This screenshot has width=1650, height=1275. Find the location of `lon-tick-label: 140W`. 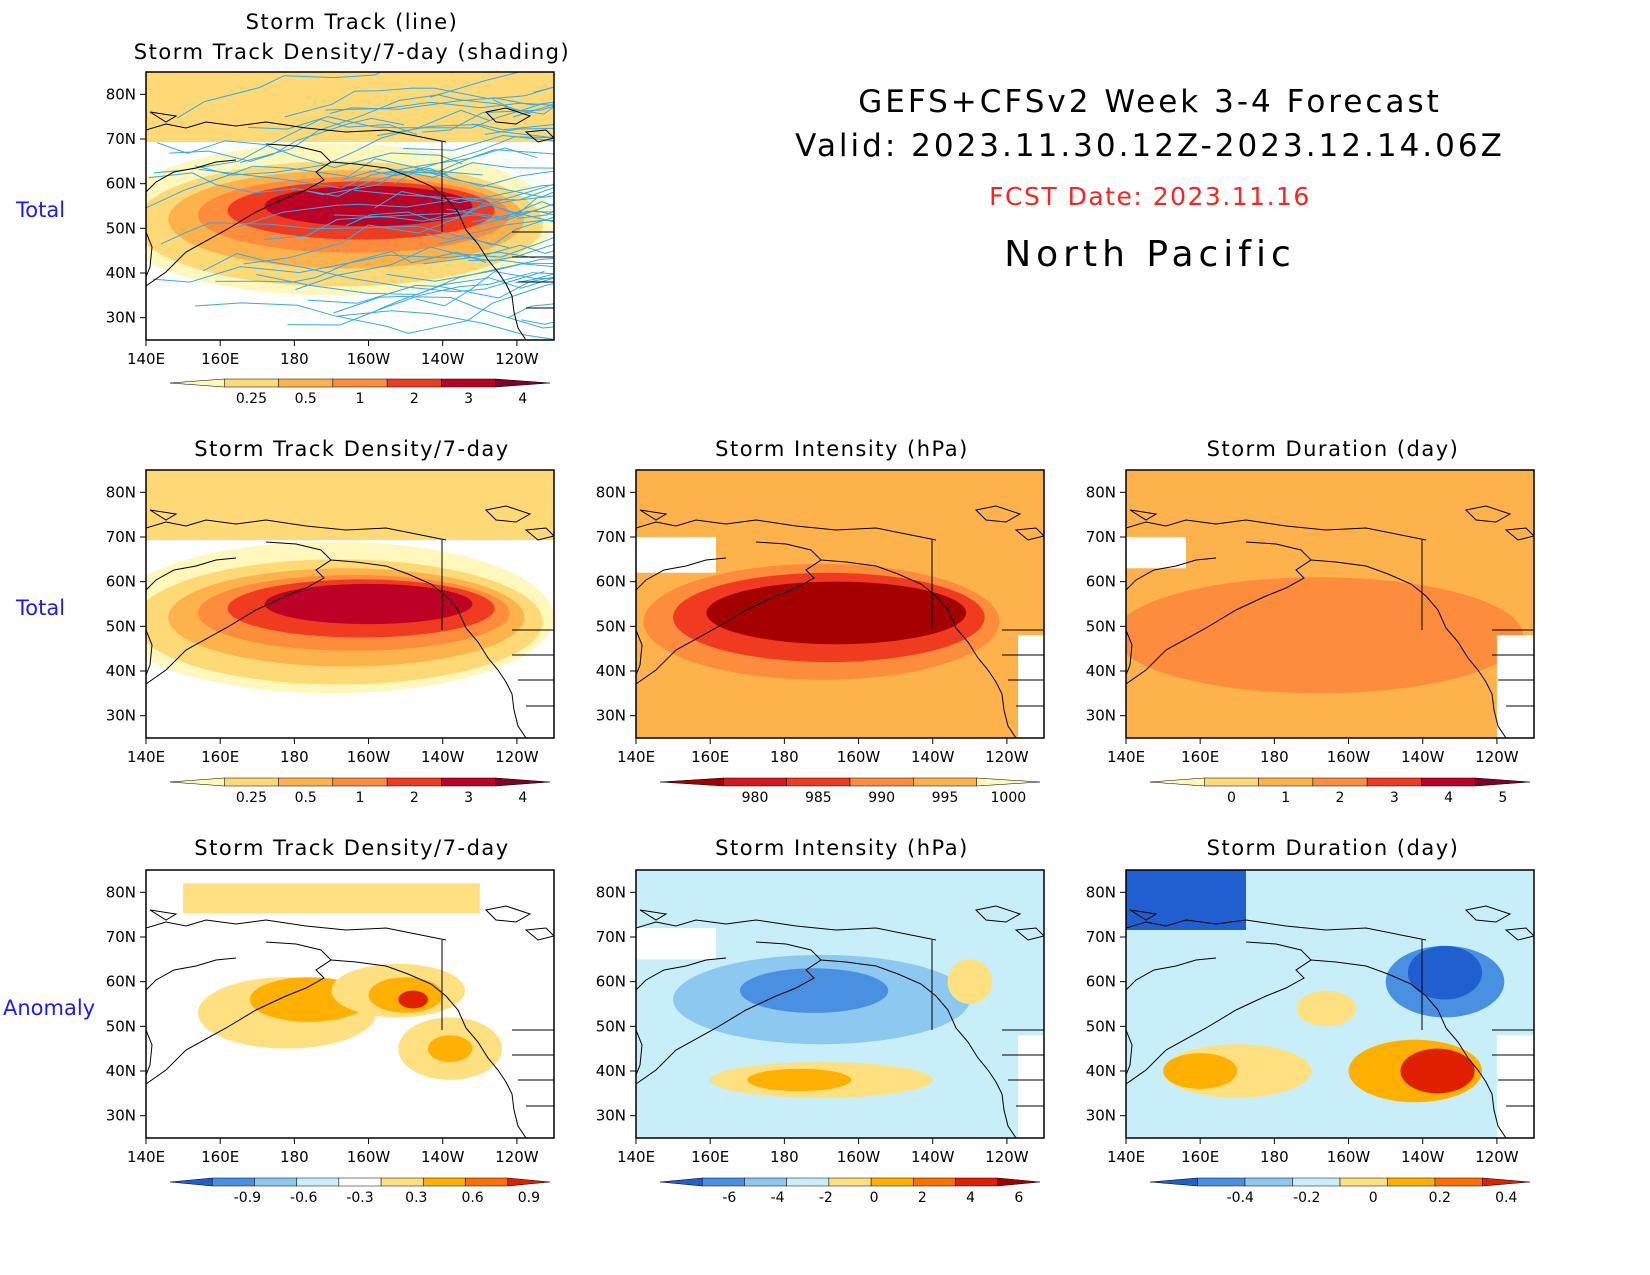

lon-tick-label: 140W is located at coordinates (933, 757).